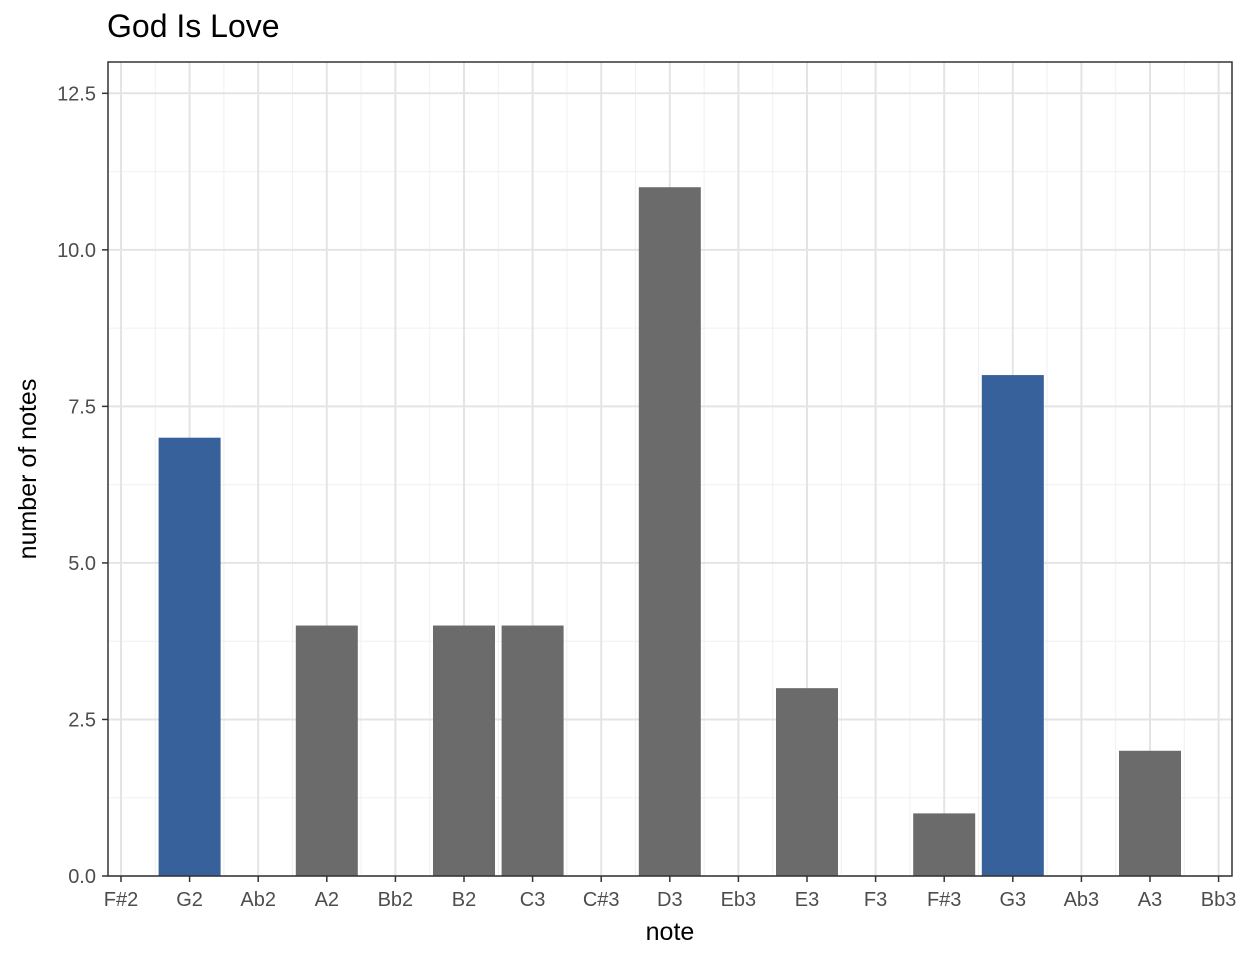 The width and height of the screenshot is (1248, 960). Describe the element at coordinates (670, 900) in the screenshot. I see `x-tick-label: D3` at that location.